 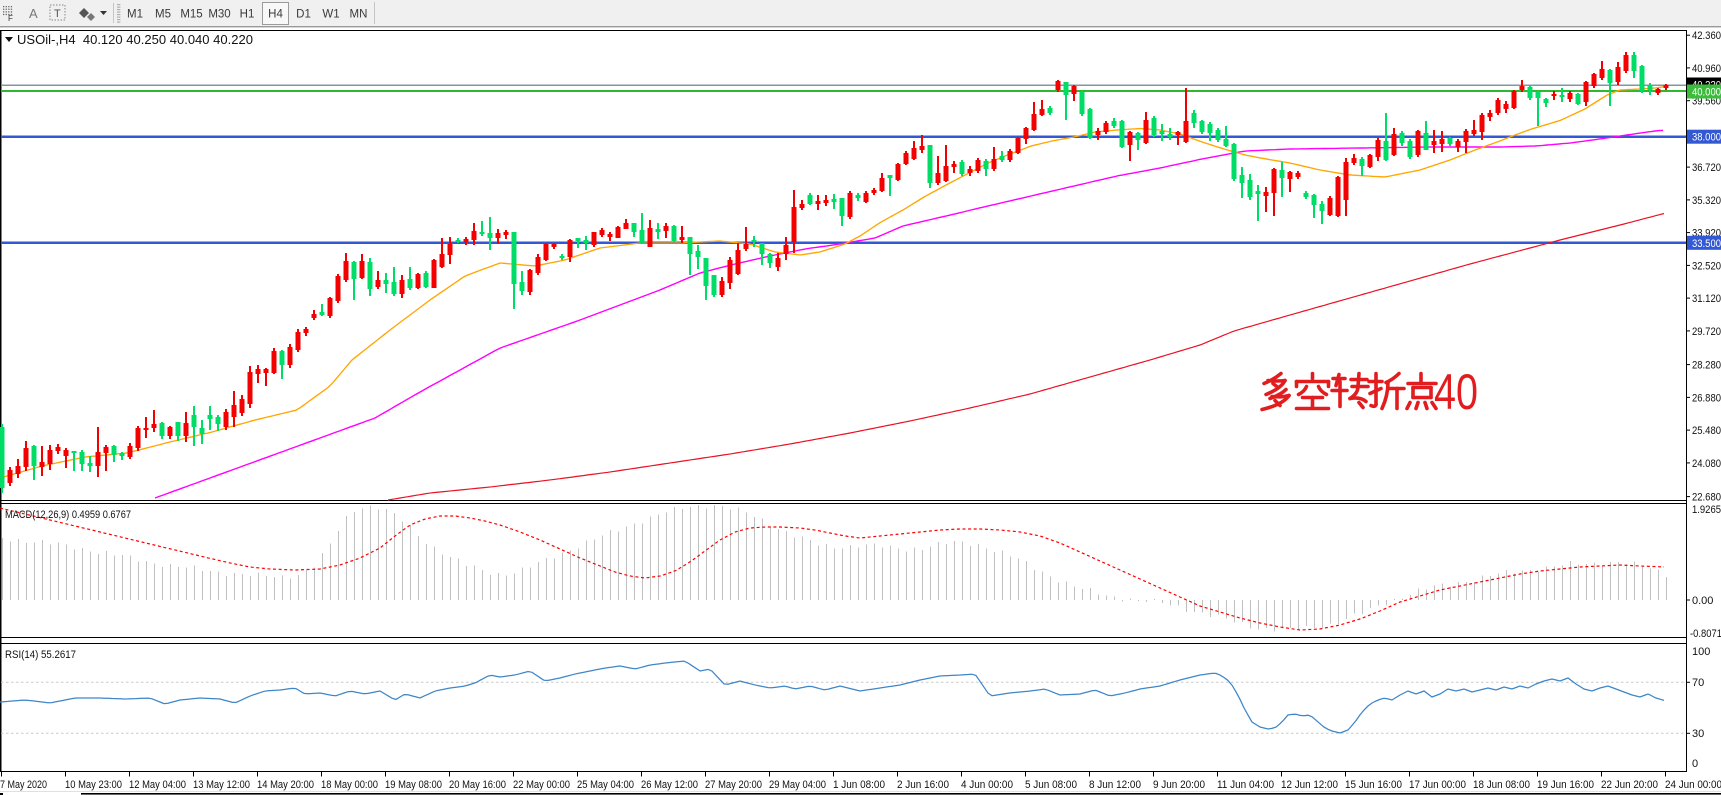 I want to click on svg-text: 22 Jun 20:00, so click(x=1629, y=785).